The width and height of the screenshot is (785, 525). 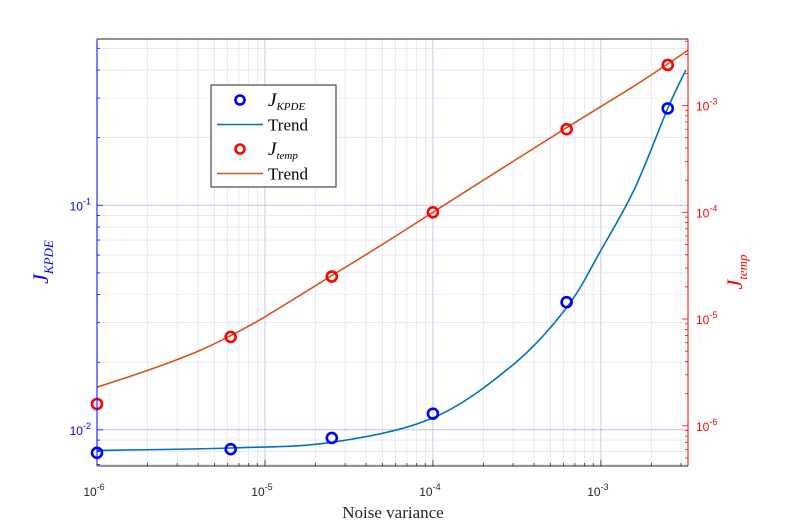 I want to click on x-tick-label: 10⁻³, so click(x=597, y=490).